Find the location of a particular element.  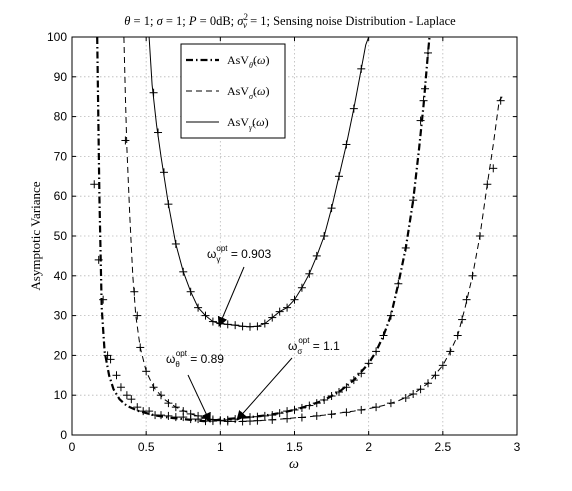

legend: AsVθ̂(ω) AsVσ̂(ω) AsVγ̂(ω) is located at coordinates (233, 91).